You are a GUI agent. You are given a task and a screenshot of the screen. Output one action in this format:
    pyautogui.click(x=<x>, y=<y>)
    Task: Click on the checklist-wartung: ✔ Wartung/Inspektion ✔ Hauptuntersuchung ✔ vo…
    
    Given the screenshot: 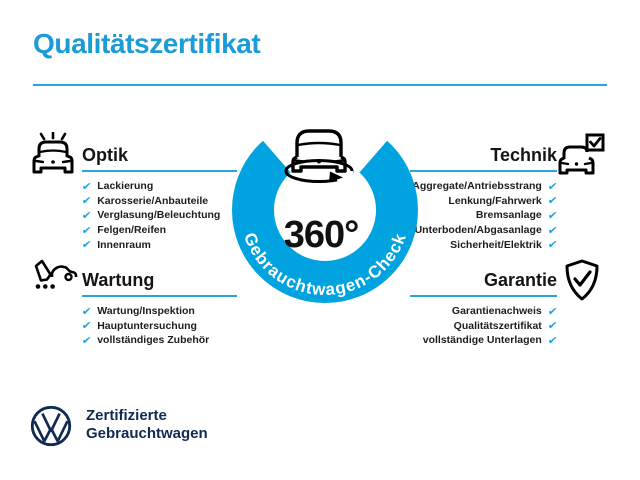 What is the action you would take?
    pyautogui.click(x=159, y=326)
    